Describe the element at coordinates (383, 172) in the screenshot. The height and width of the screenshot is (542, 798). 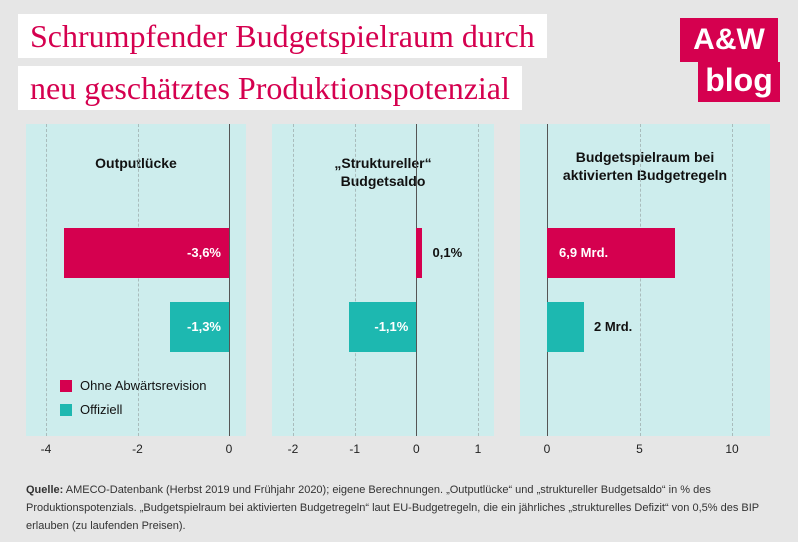
I see `panel-title: „Struktureller“ Budgetsaldo` at that location.